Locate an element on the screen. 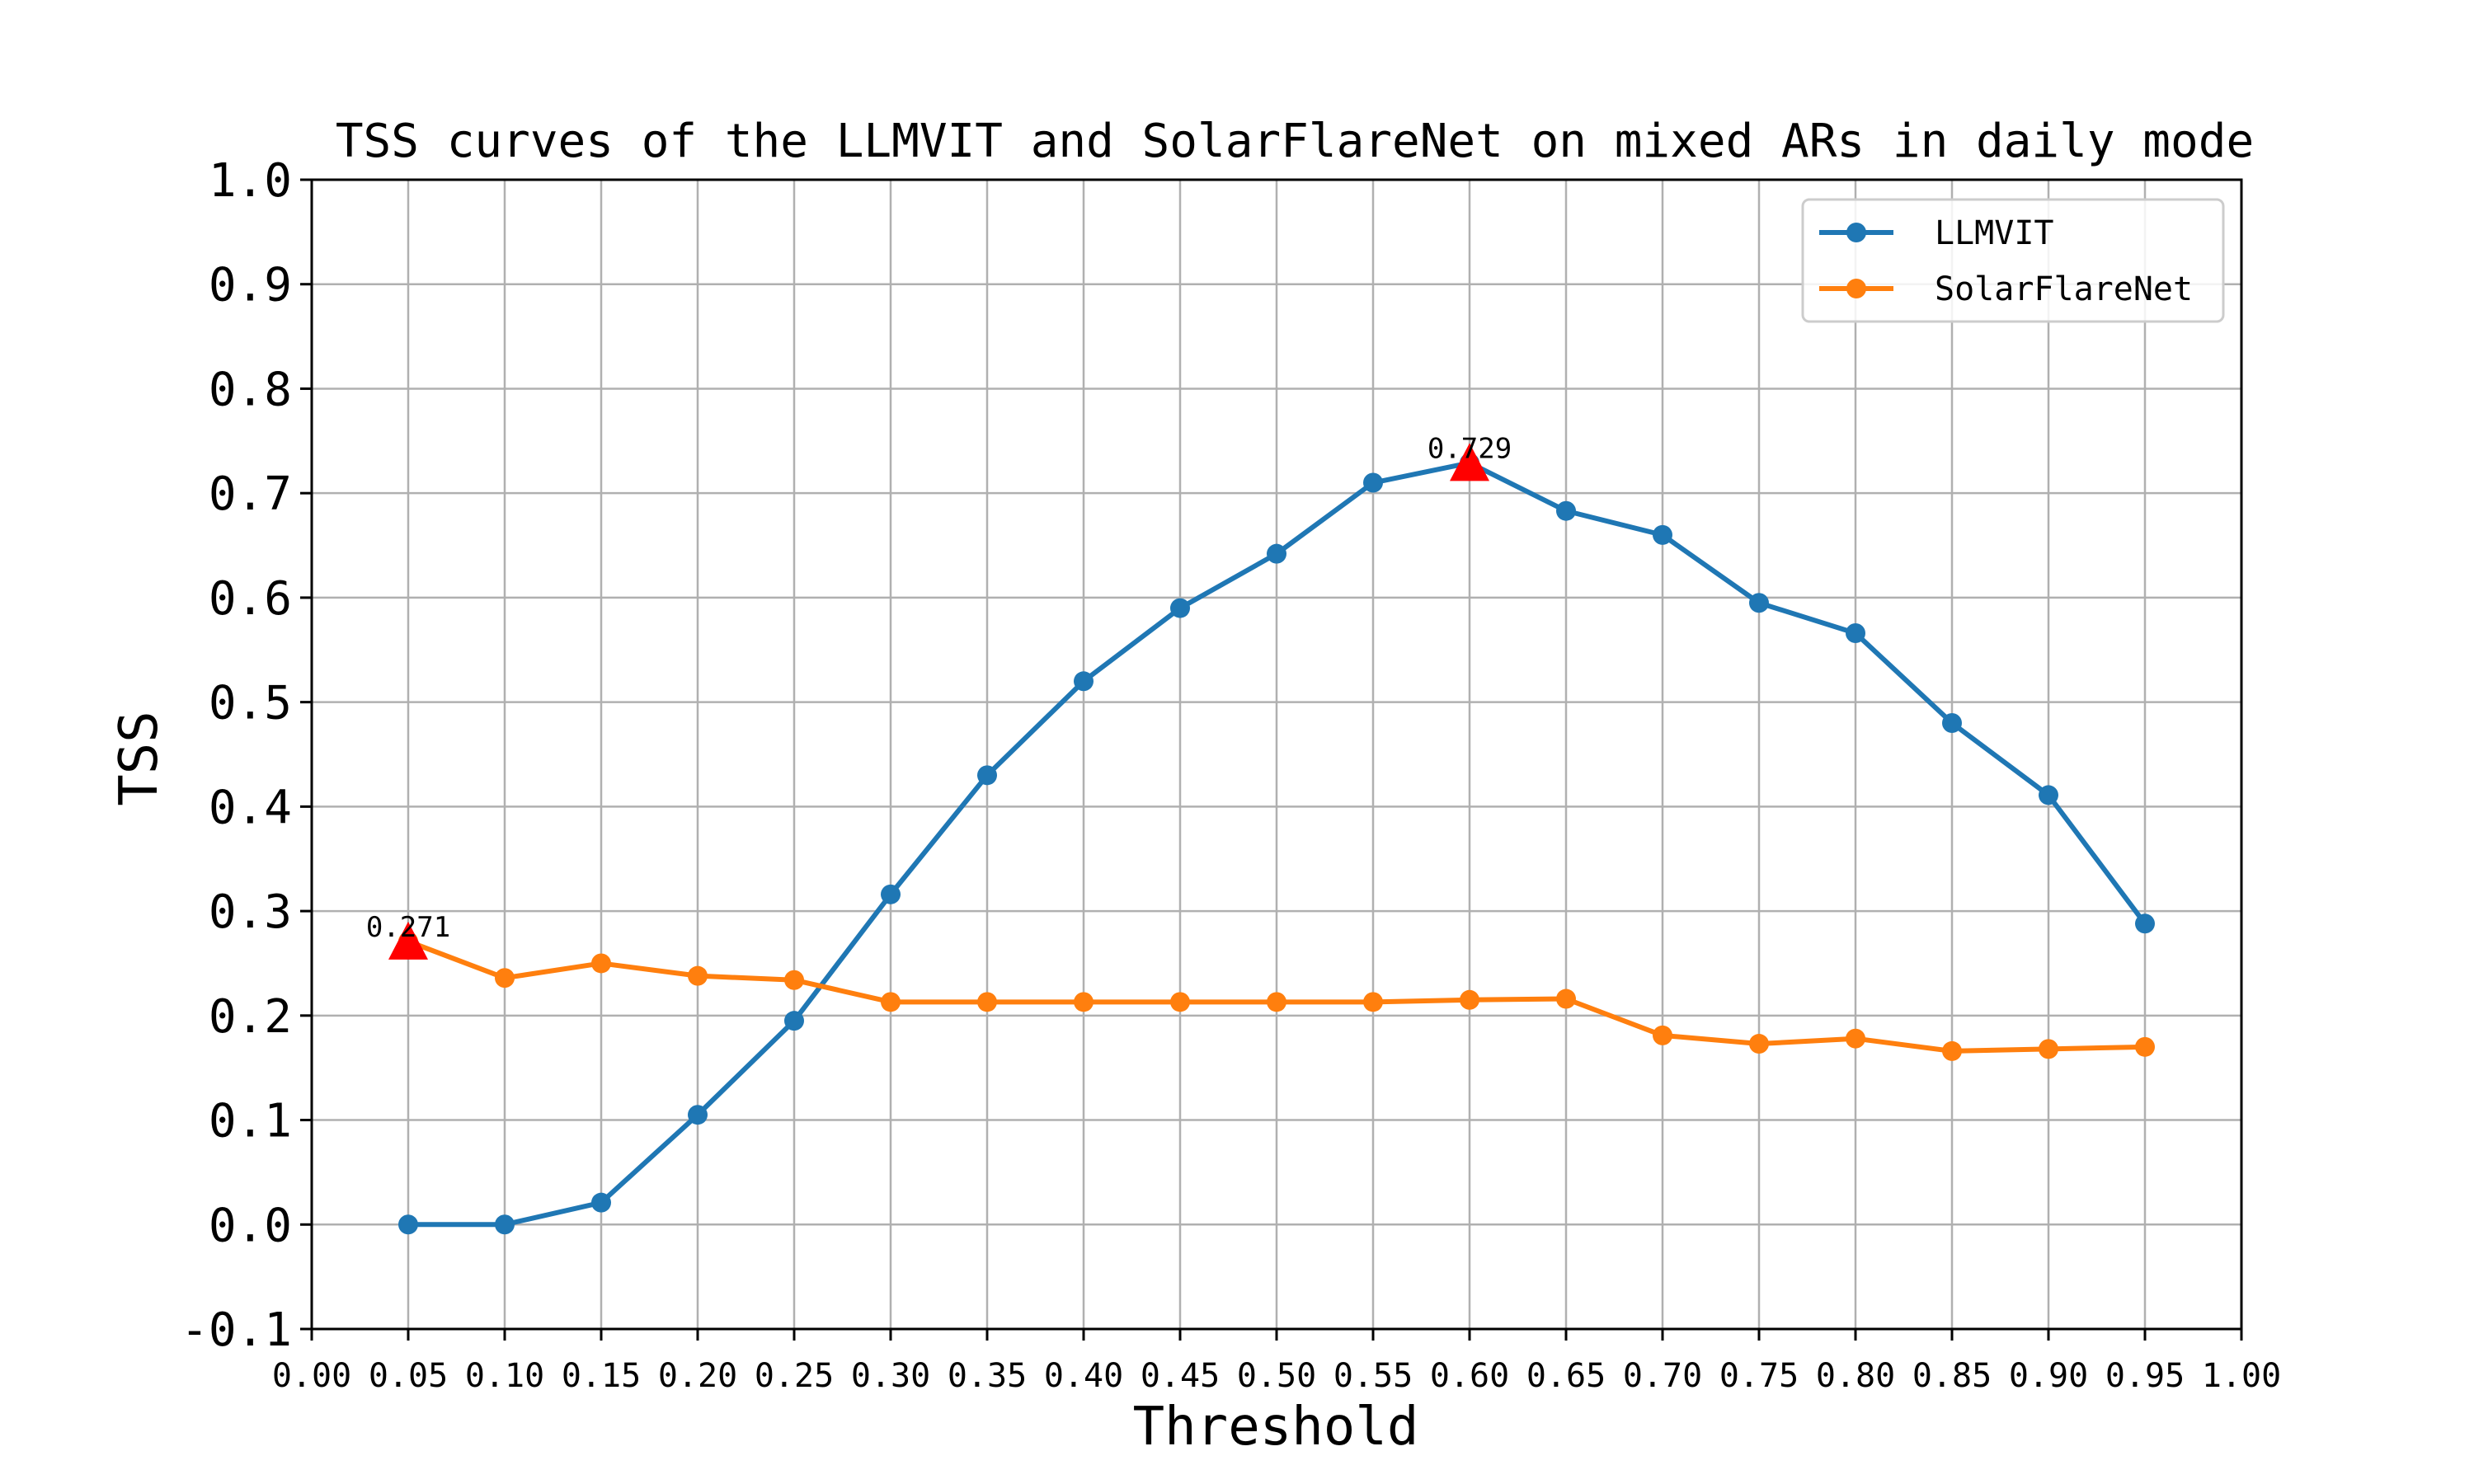  x-tick-label: 0.60 is located at coordinates (1469, 1376).